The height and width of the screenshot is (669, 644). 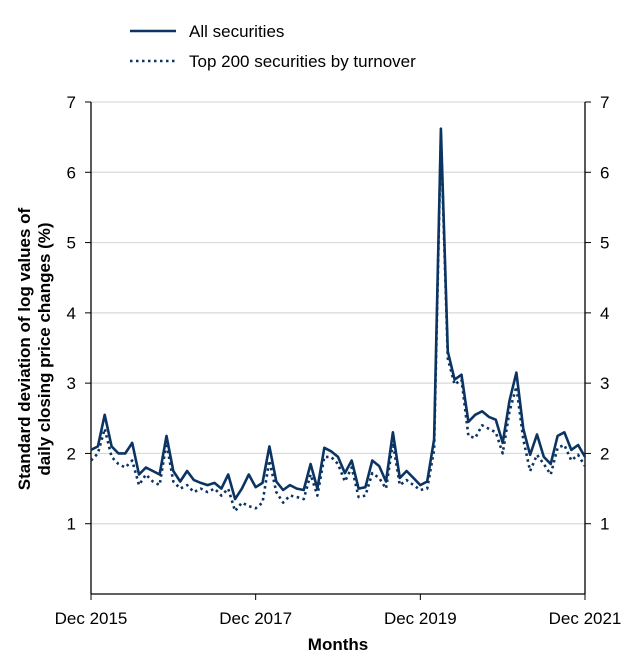 What do you see at coordinates (255, 618) in the screenshot?
I see `x-tick-label: Dec 2017` at bounding box center [255, 618].